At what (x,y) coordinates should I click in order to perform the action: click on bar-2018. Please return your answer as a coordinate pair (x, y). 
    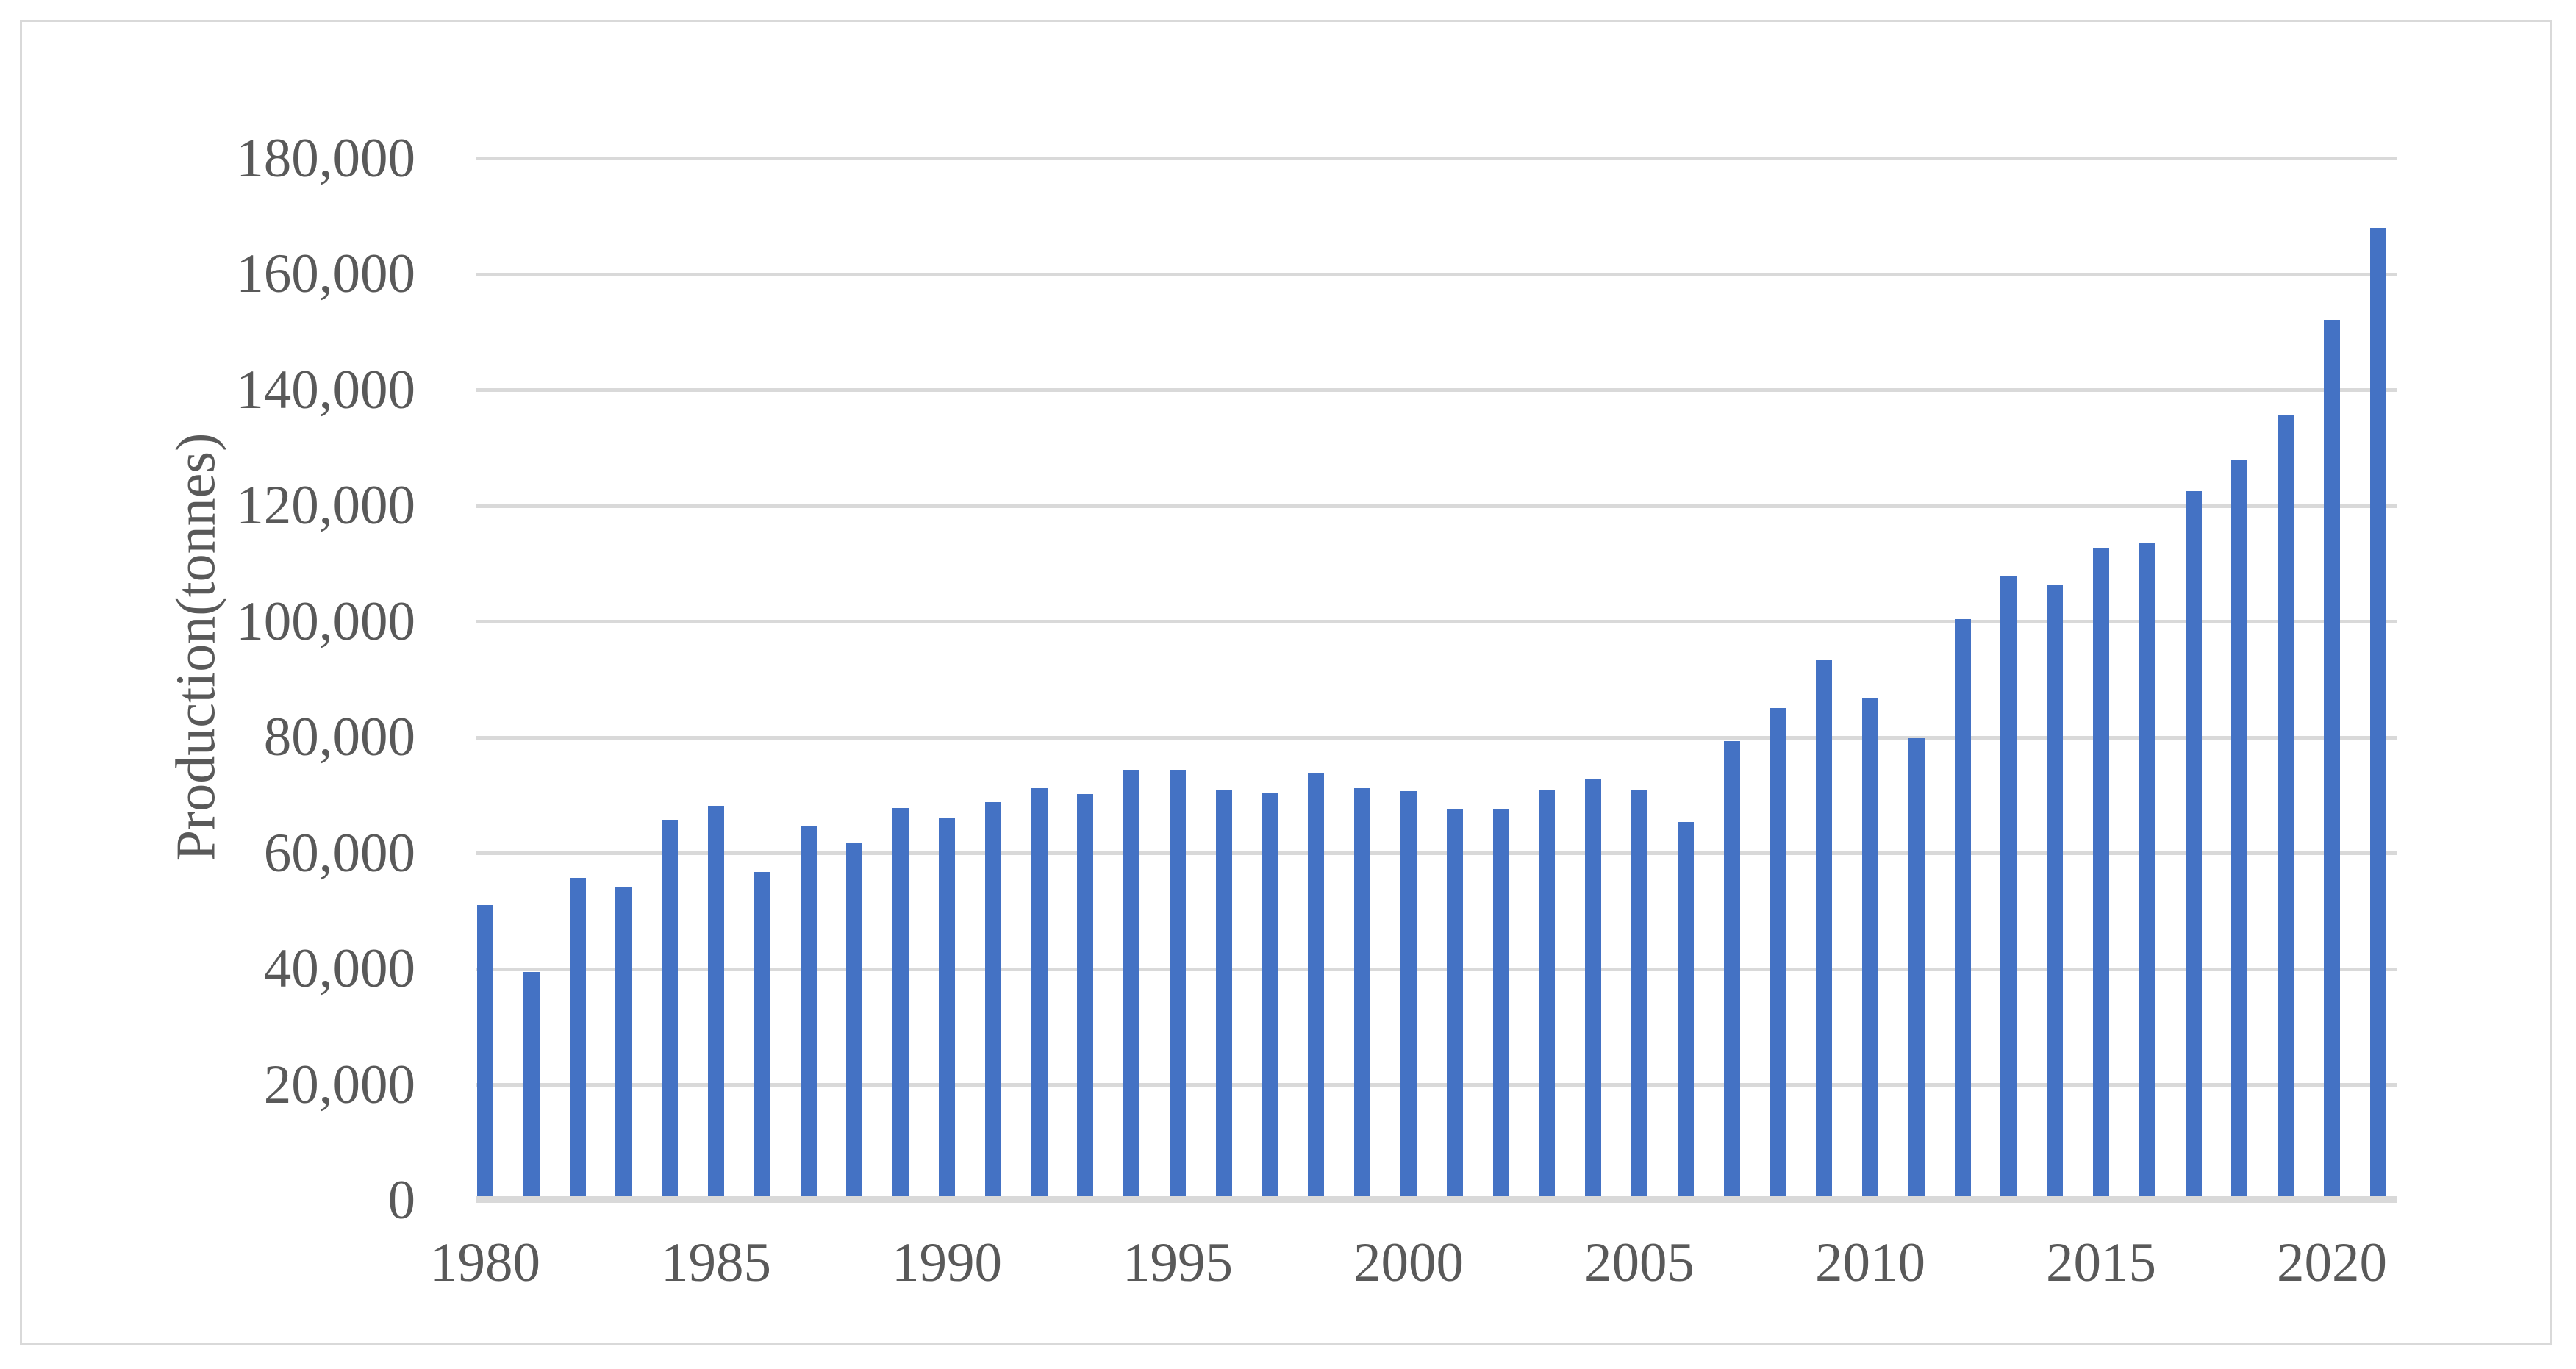
    Looking at the image, I should click on (2239, 832).